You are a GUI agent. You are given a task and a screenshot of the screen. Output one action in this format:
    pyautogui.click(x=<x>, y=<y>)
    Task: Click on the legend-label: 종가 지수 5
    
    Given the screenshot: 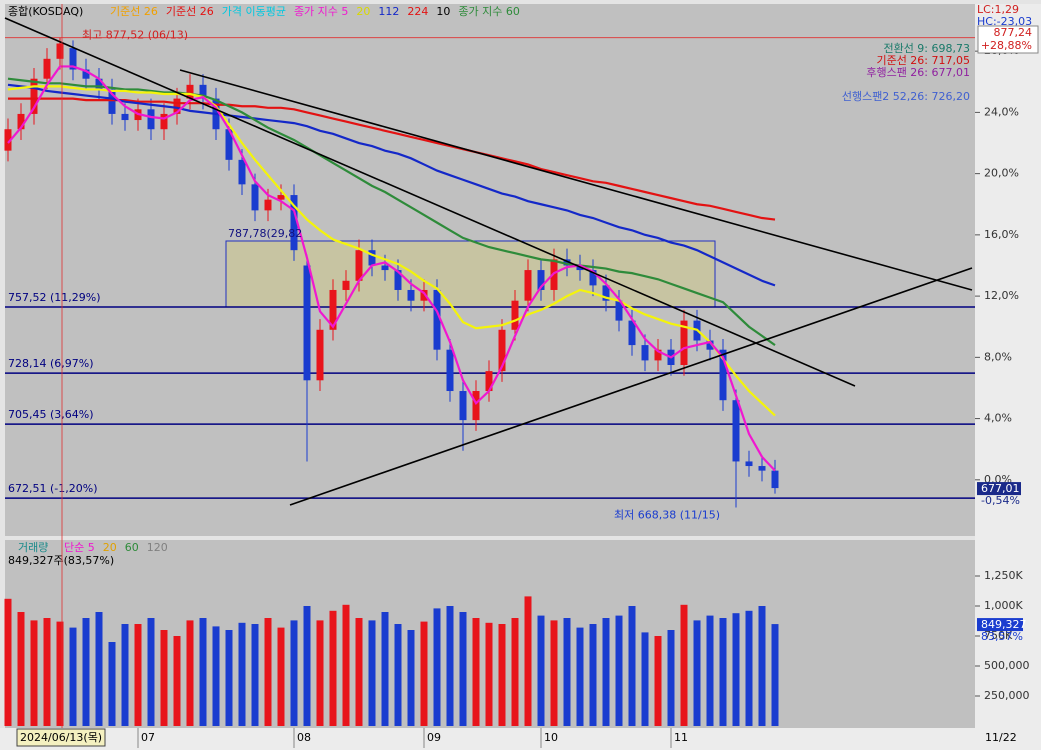 What is the action you would take?
    pyautogui.click(x=321, y=11)
    